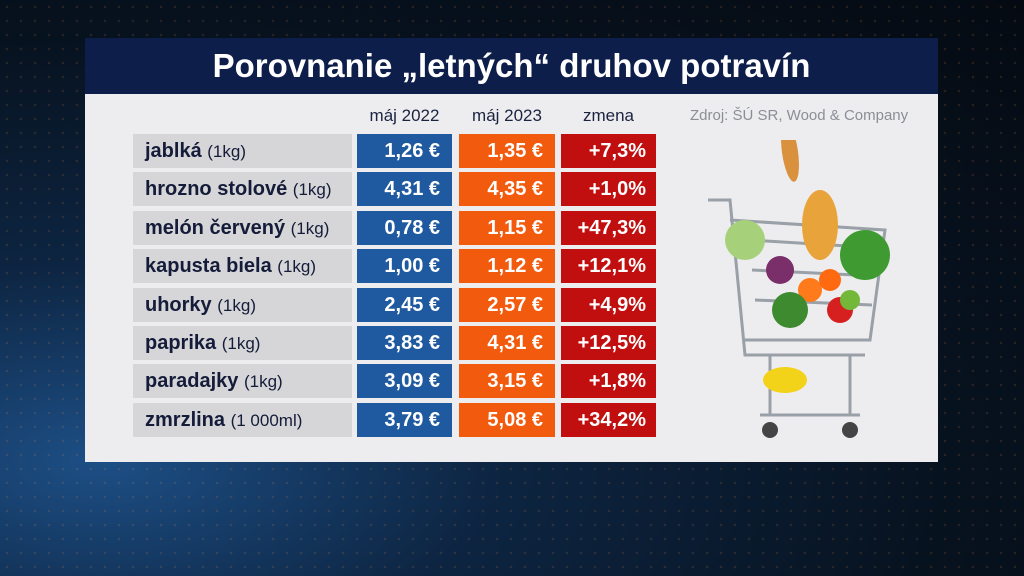 The width and height of the screenshot is (1024, 576). What do you see at coordinates (266, 420) in the screenshot?
I see `item-unit: (1 000ml)` at bounding box center [266, 420].